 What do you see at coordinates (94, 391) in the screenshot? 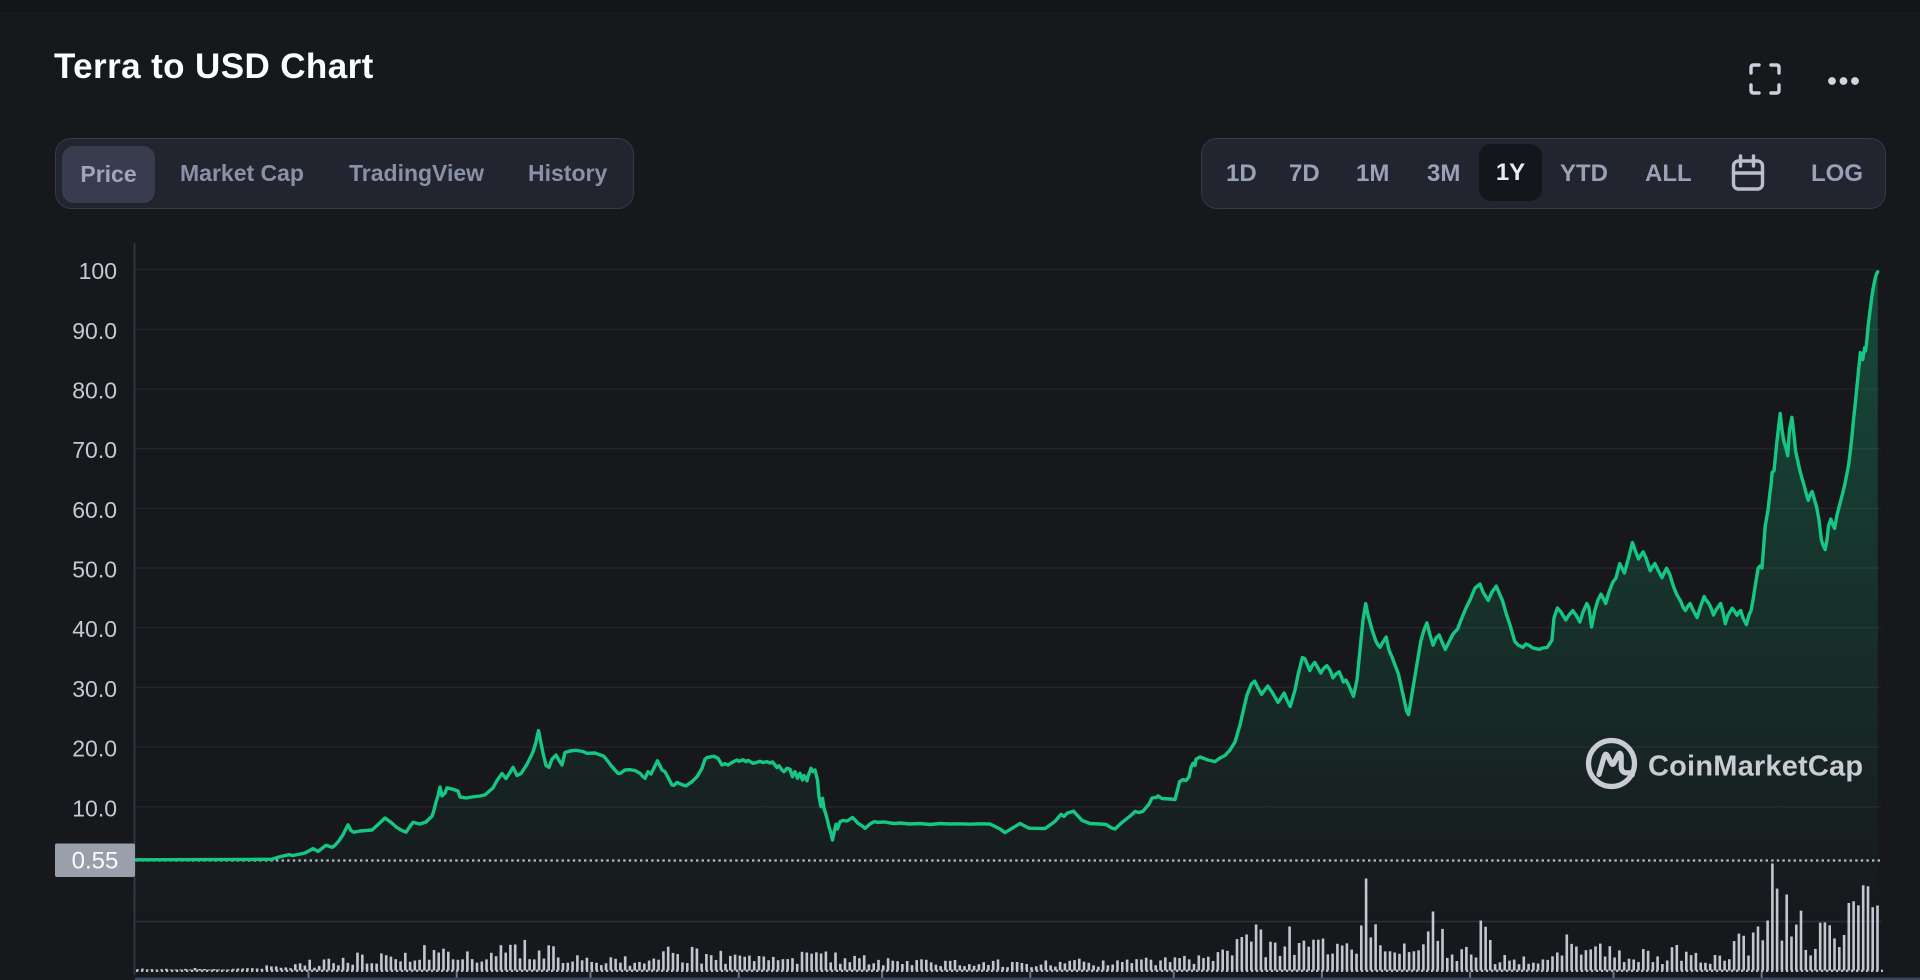
I see `svg-text: 80.0` at bounding box center [94, 391].